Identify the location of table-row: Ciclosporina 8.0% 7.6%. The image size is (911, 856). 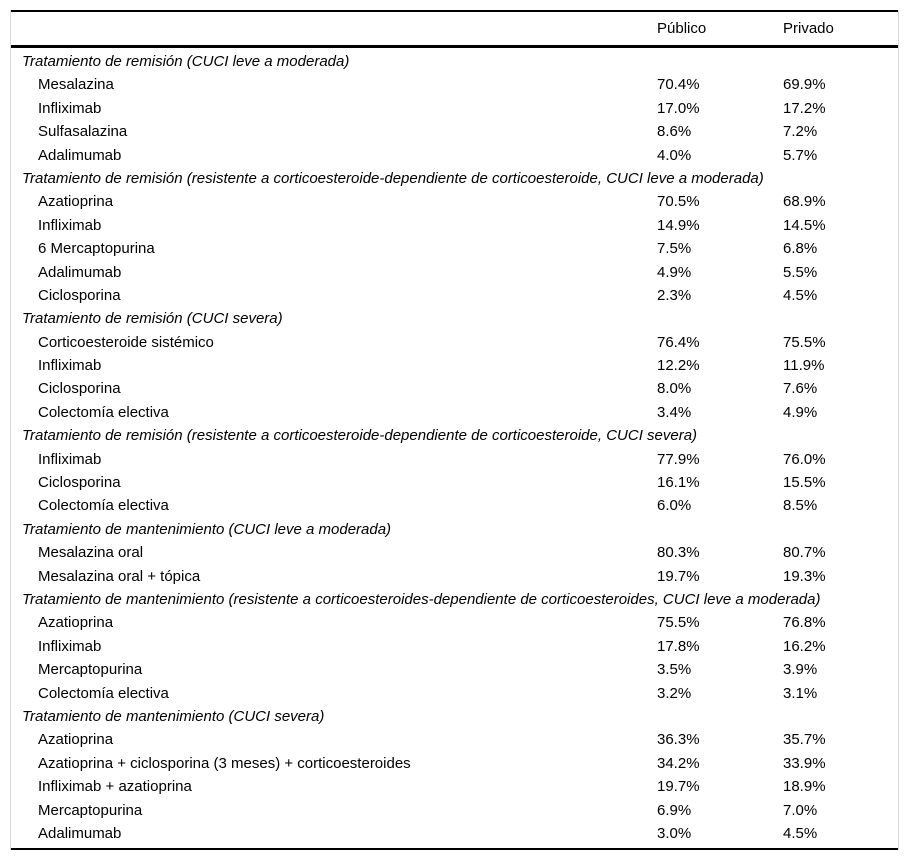
(454, 388).